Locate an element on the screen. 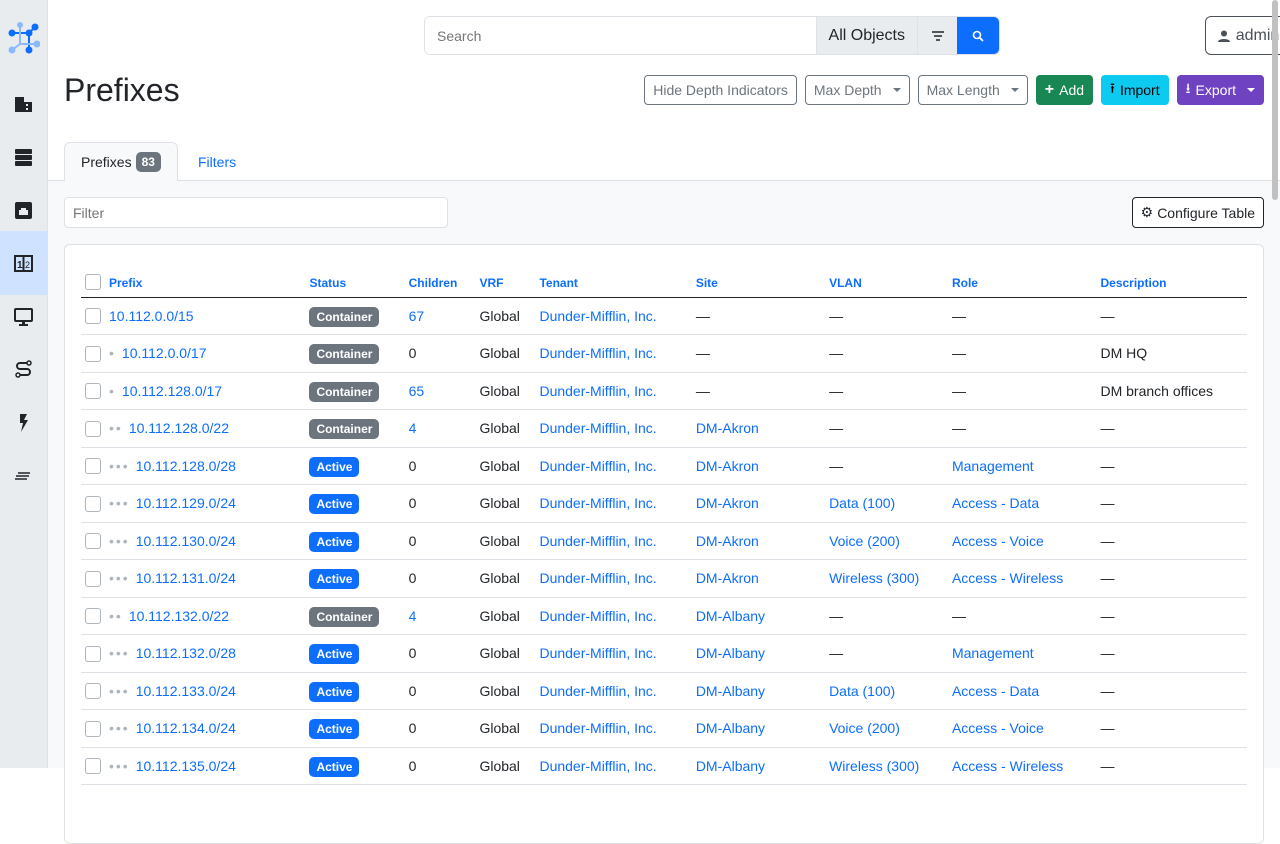  column-header-children: Children is located at coordinates (440, 281).